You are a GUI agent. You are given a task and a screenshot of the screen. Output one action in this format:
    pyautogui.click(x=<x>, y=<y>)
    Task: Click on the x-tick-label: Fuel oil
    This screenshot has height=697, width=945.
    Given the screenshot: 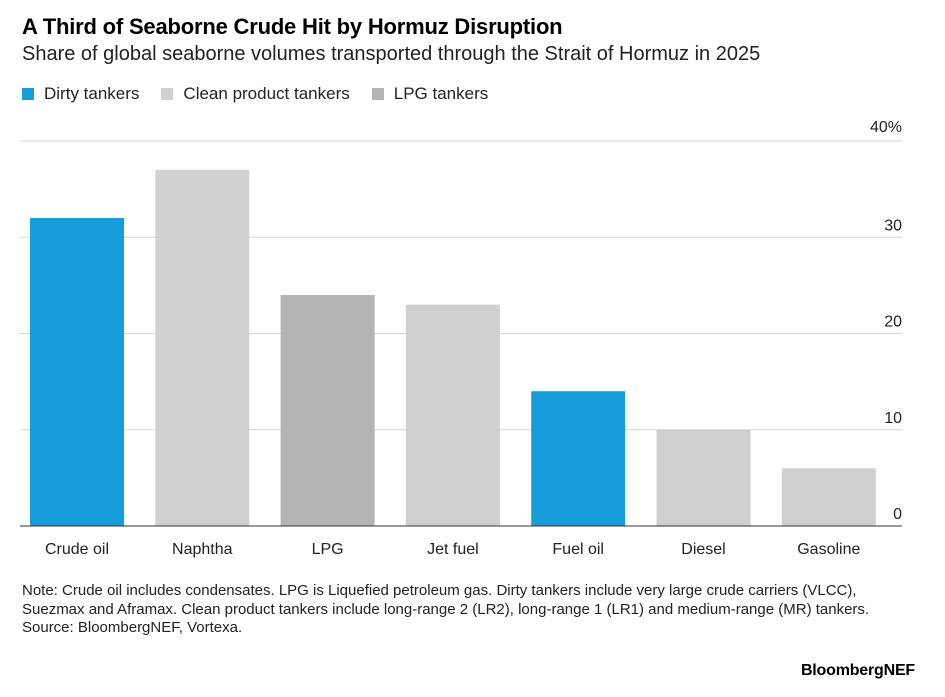 What is the action you would take?
    pyautogui.click(x=578, y=549)
    